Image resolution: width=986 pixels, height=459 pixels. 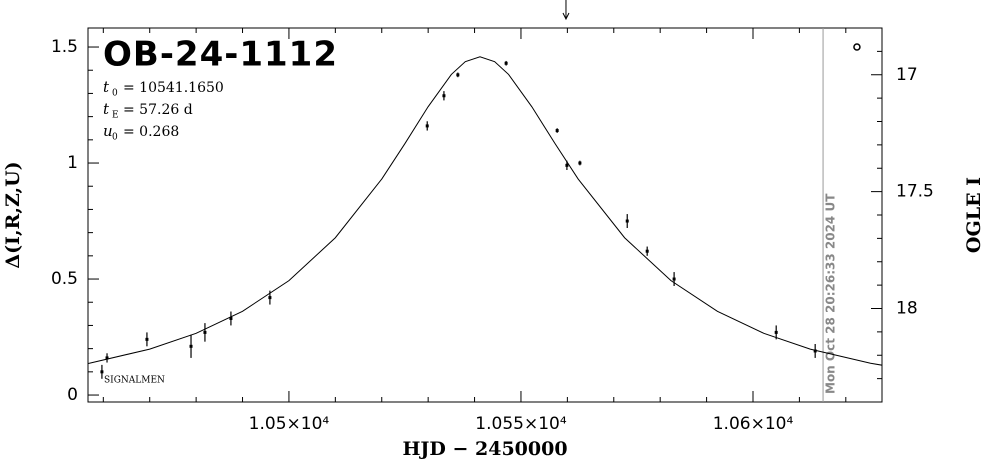 What do you see at coordinates (753, 424) in the screenshot?
I see `x-tick-label: 1.06×10⁴` at bounding box center [753, 424].